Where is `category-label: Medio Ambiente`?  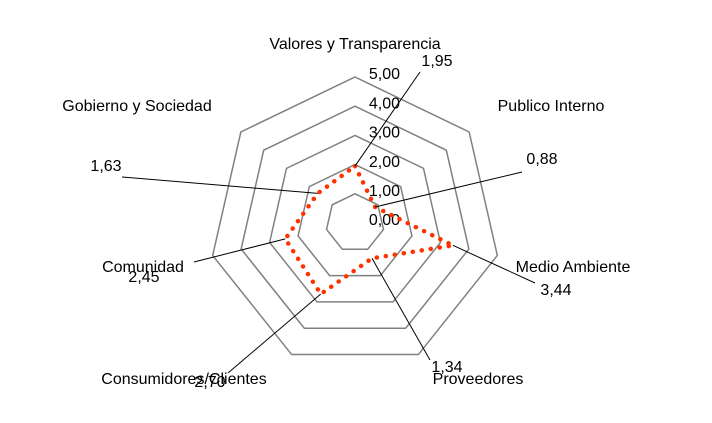
category-label: Medio Ambiente is located at coordinates (573, 267).